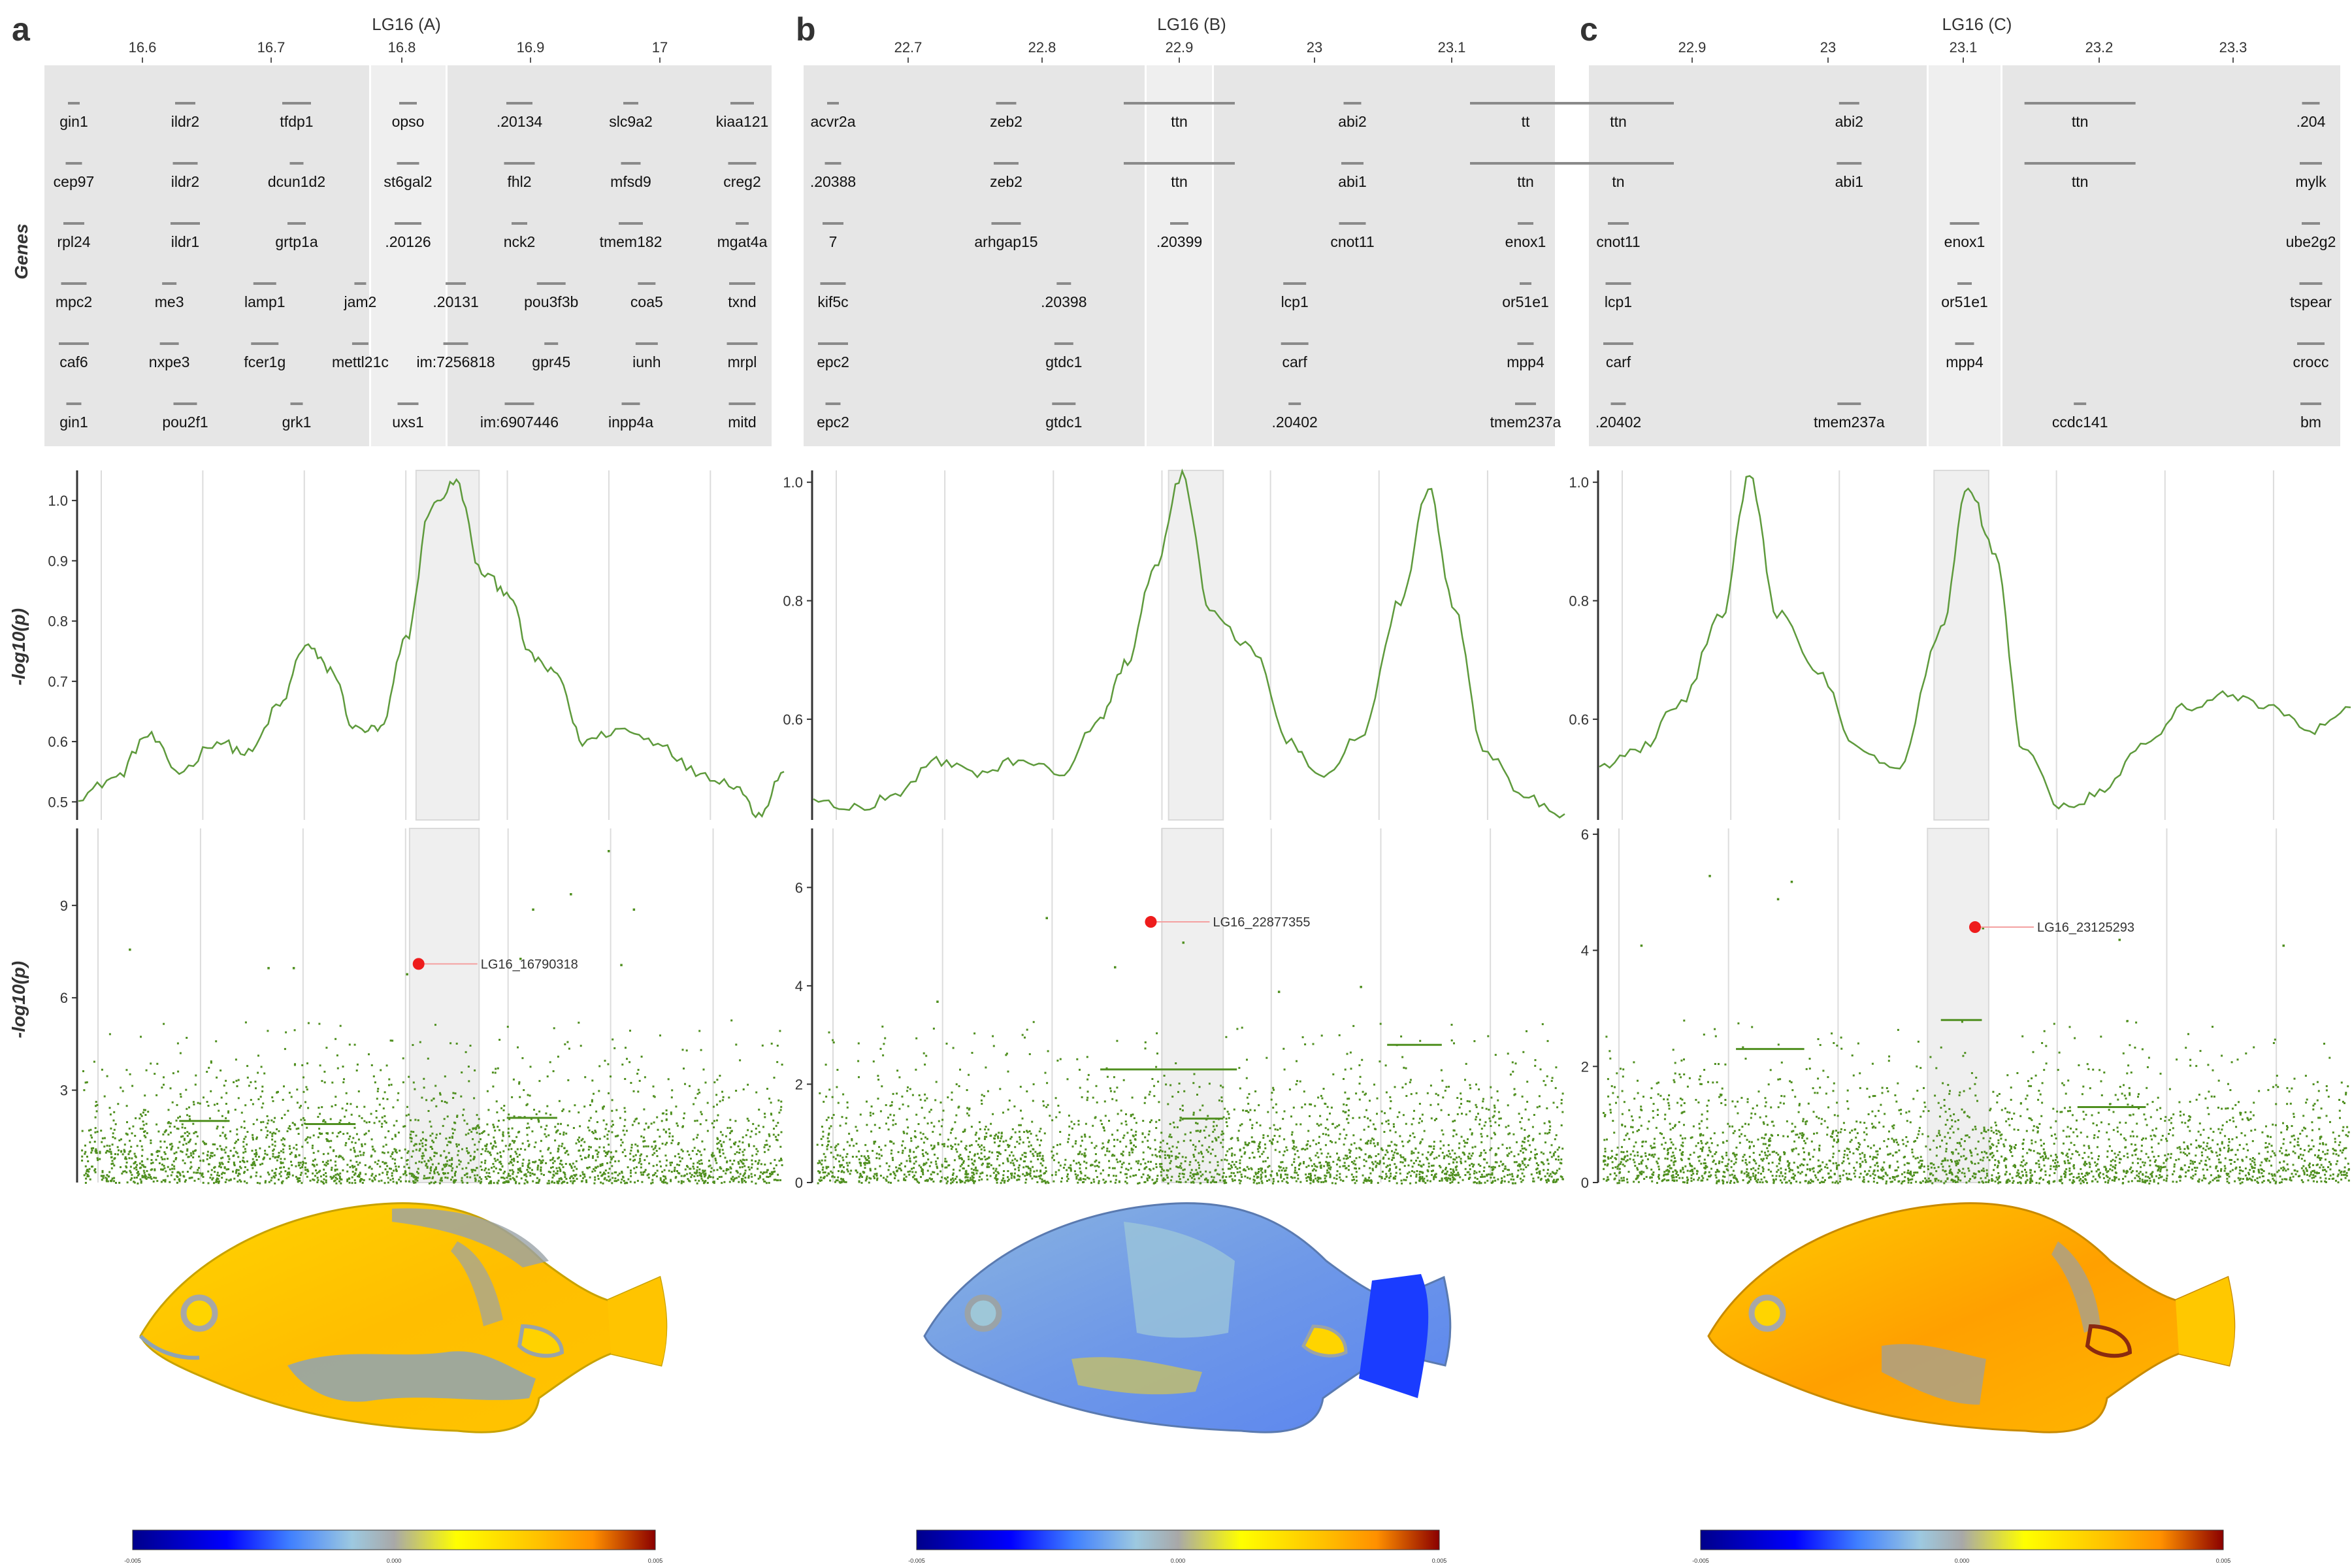 This screenshot has height=1568, width=2352. I want to click on gene-axis-tick-label: 16.6, so click(143, 47).